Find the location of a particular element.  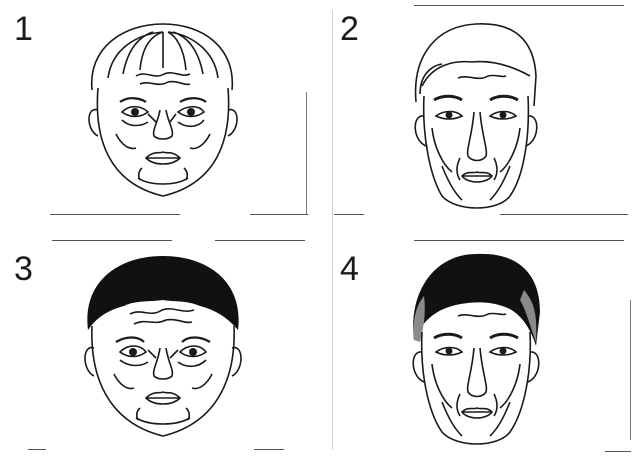

face-round-dark-hair is located at coordinates (163, 350).